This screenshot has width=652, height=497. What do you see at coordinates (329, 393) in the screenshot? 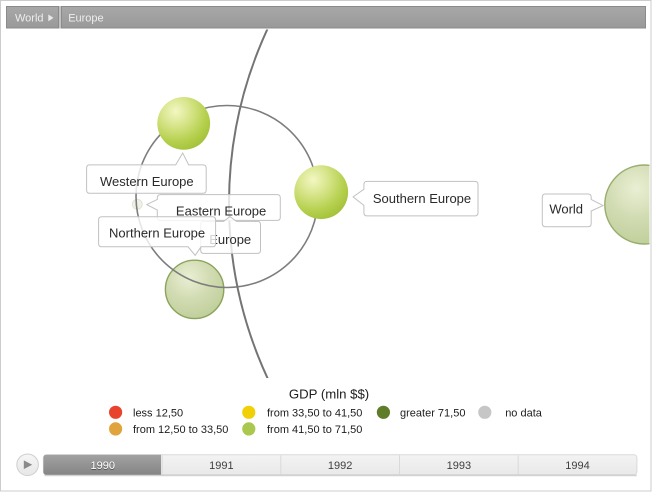
I see `svg-text: GDP (mln $$)` at bounding box center [329, 393].